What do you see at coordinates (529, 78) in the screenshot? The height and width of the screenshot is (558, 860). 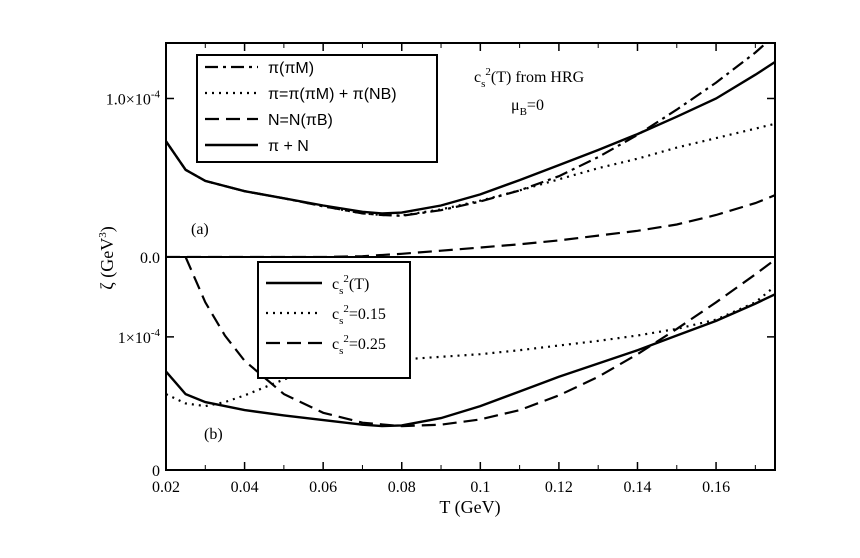 I see `annotation-line-1: cs2(T) from HRG` at bounding box center [529, 78].